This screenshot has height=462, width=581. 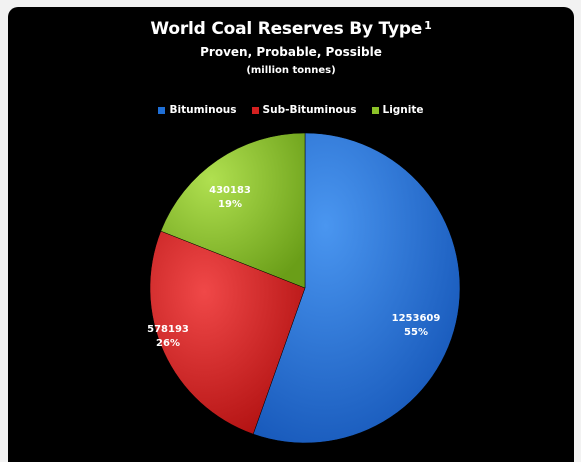 I want to click on slice-value-label-bituminous: 1253609, so click(x=416, y=318).